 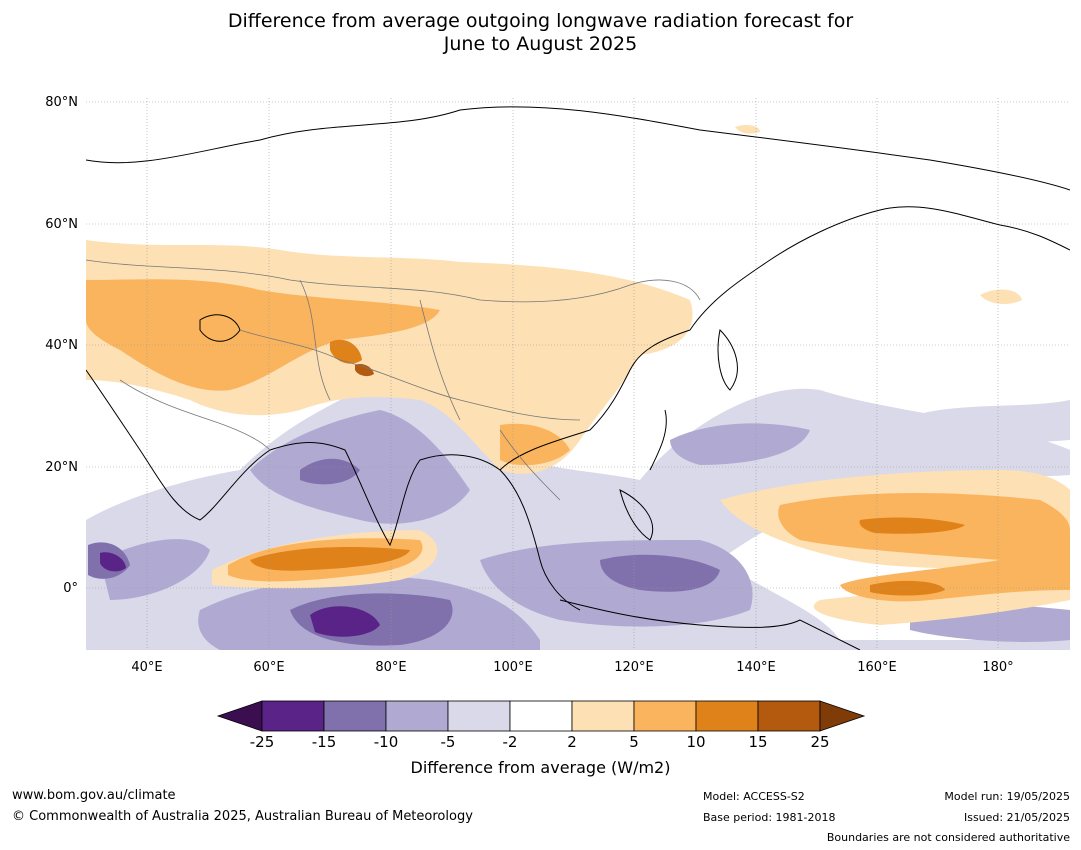 I want to click on colorbar-tick: 25, so click(x=820, y=742).